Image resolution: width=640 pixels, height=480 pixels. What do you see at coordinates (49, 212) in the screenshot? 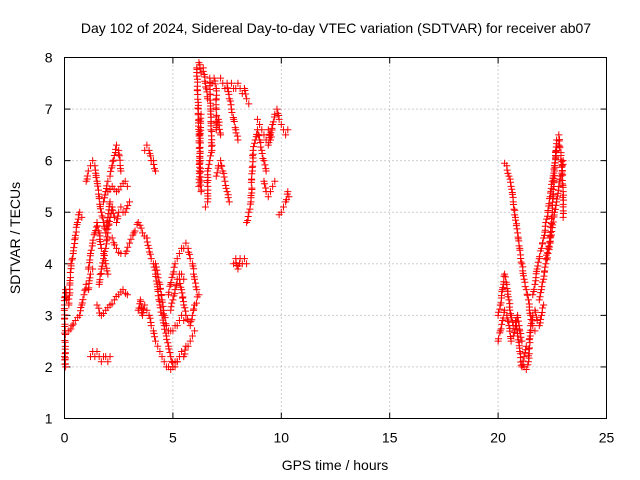
I see `y-tick-label: 5` at bounding box center [49, 212].